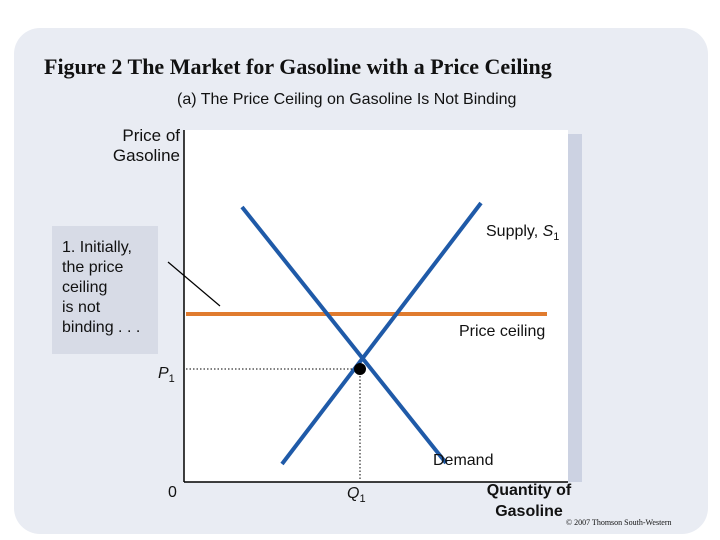 The height and width of the screenshot is (540, 720). Describe the element at coordinates (146, 145) in the screenshot. I see `y-axis-label-text: Price of Gasoline` at that location.